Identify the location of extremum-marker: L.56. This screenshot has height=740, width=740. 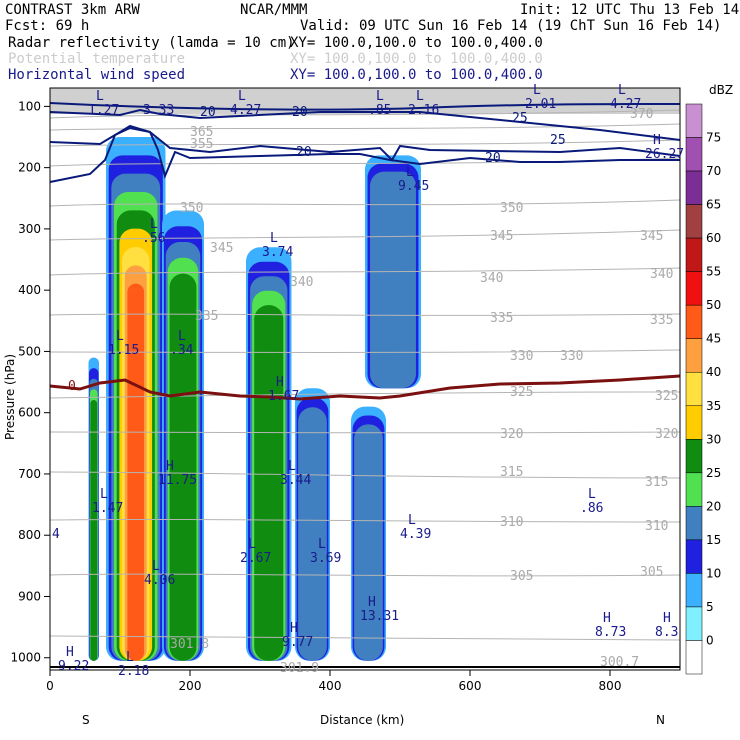
(153, 231).